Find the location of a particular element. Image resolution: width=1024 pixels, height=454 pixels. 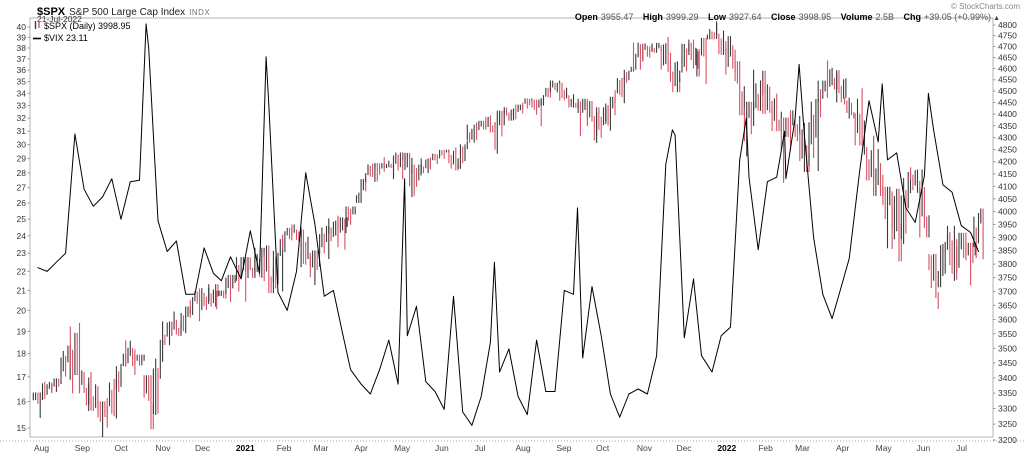

chart-date: 21-Jul-2022 is located at coordinates (59, 19).